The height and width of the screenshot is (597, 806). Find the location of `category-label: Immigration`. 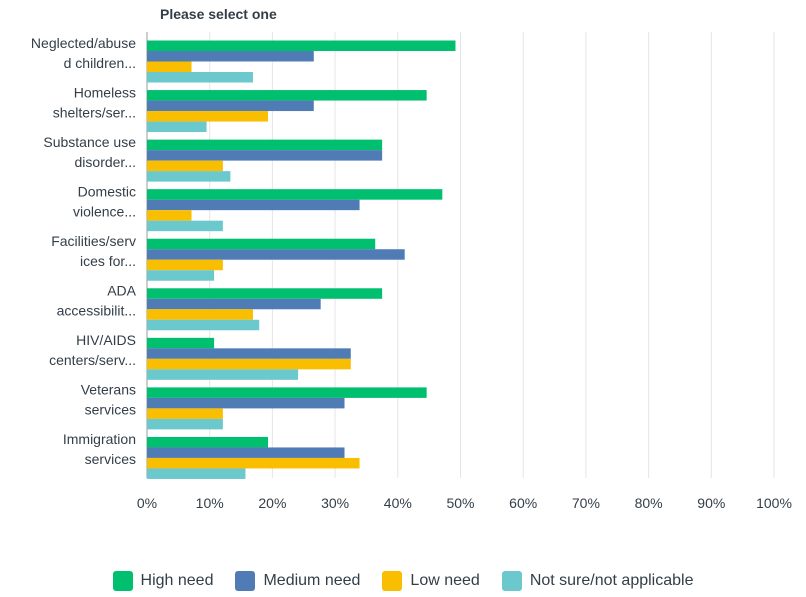

category-label: Immigration is located at coordinates (99, 439).